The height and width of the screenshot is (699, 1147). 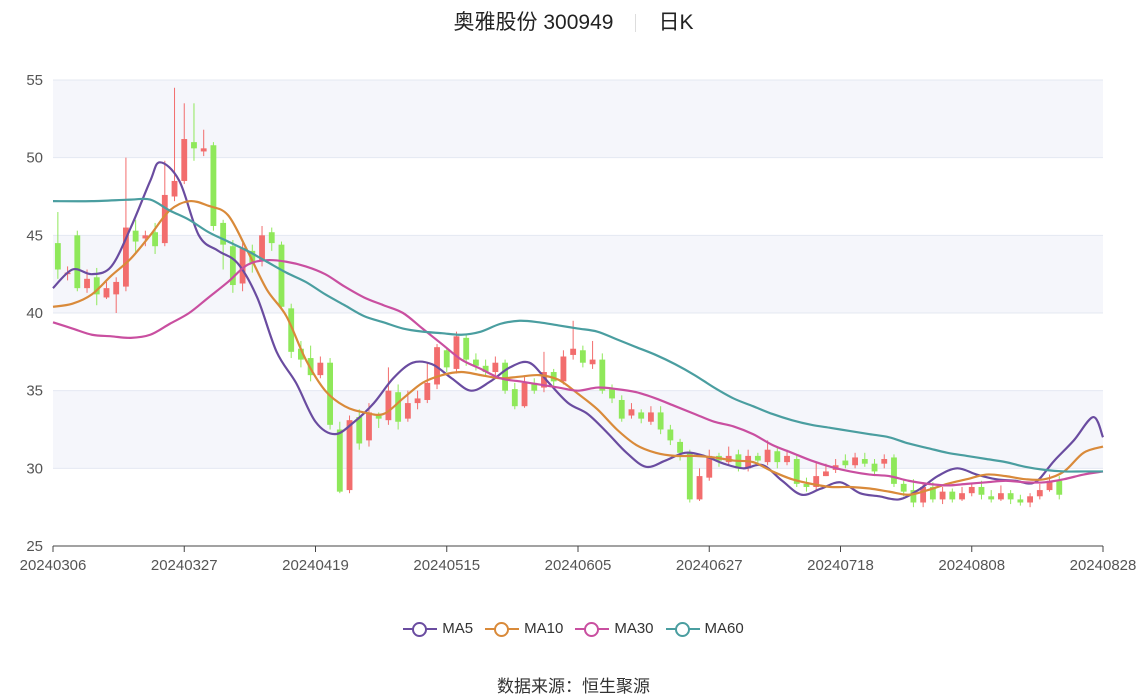 I want to click on legend-item-ma5: MA5, so click(x=438, y=628).